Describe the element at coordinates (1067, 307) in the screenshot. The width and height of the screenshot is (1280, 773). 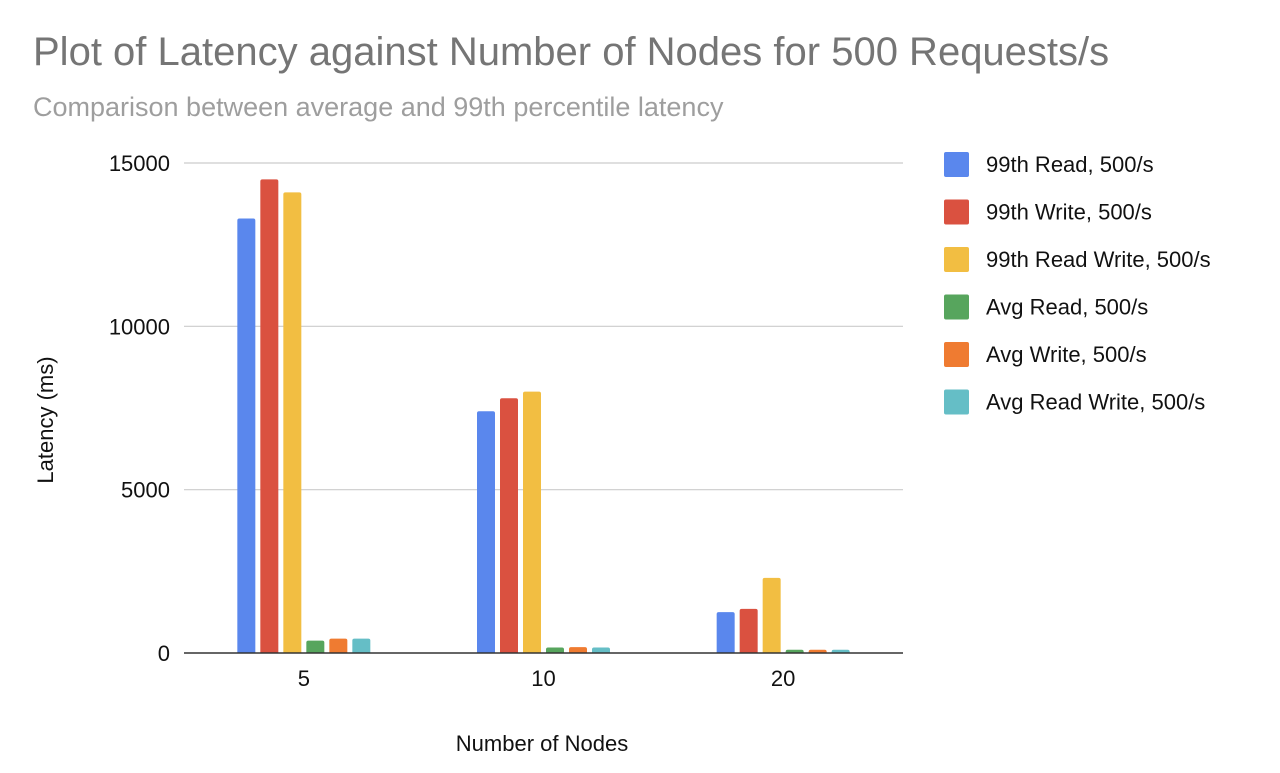
I see `legend-label: Avg Read, 500/s` at that location.